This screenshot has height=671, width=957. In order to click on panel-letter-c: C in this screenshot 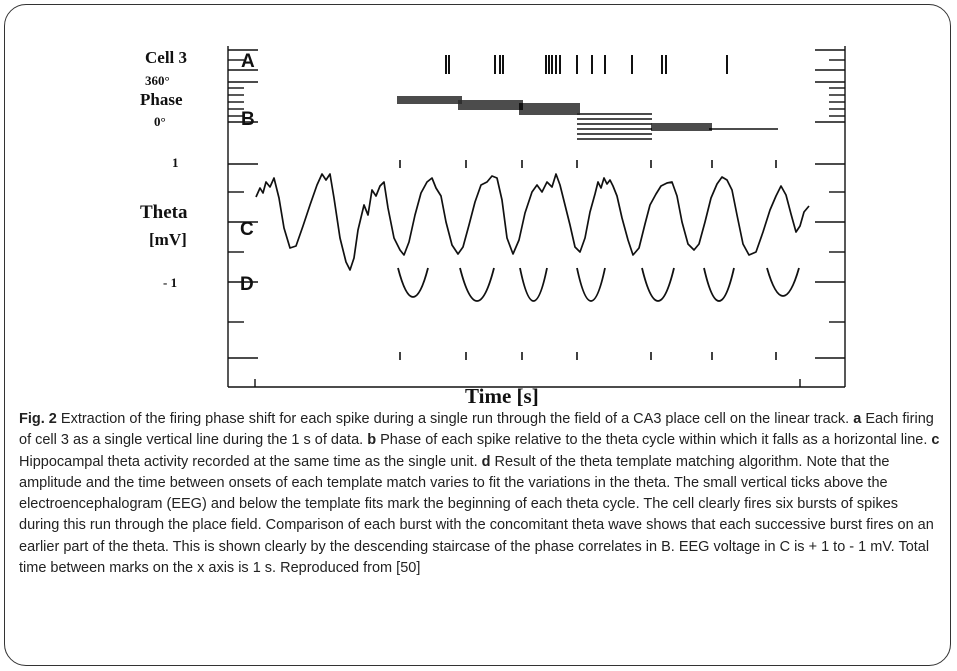, I will do `click(247, 229)`.